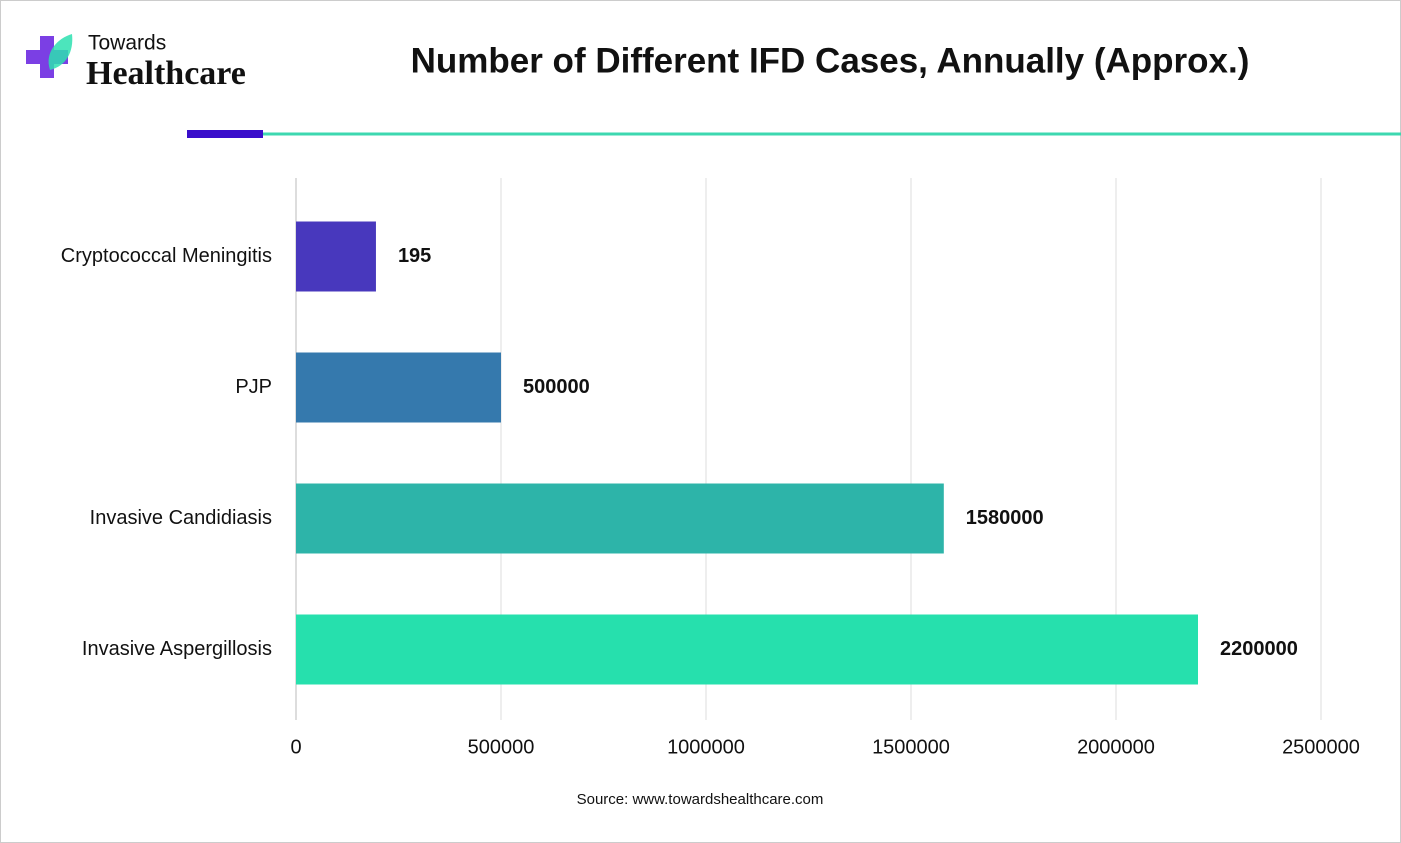  I want to click on logo-line2: Healthcare, so click(166, 73).